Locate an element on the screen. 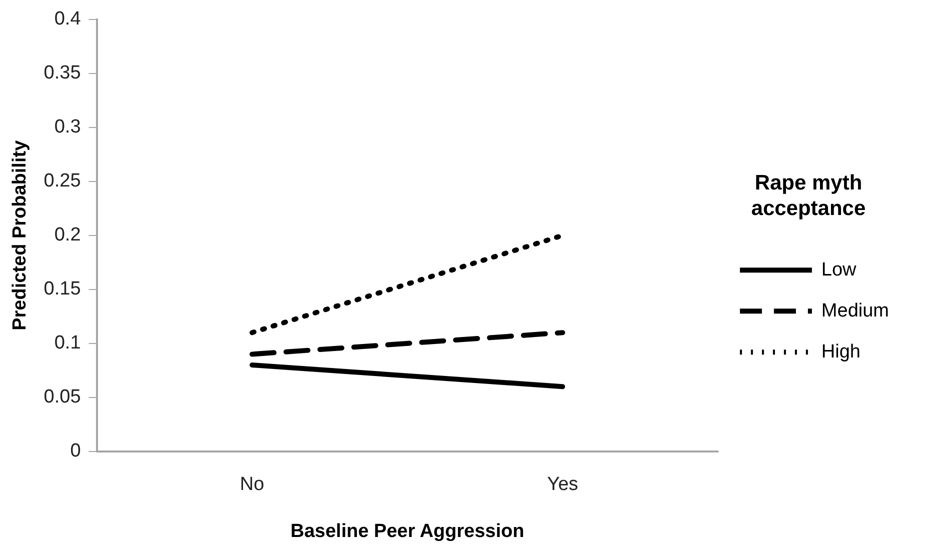  legend-label: Medium is located at coordinates (855, 311).